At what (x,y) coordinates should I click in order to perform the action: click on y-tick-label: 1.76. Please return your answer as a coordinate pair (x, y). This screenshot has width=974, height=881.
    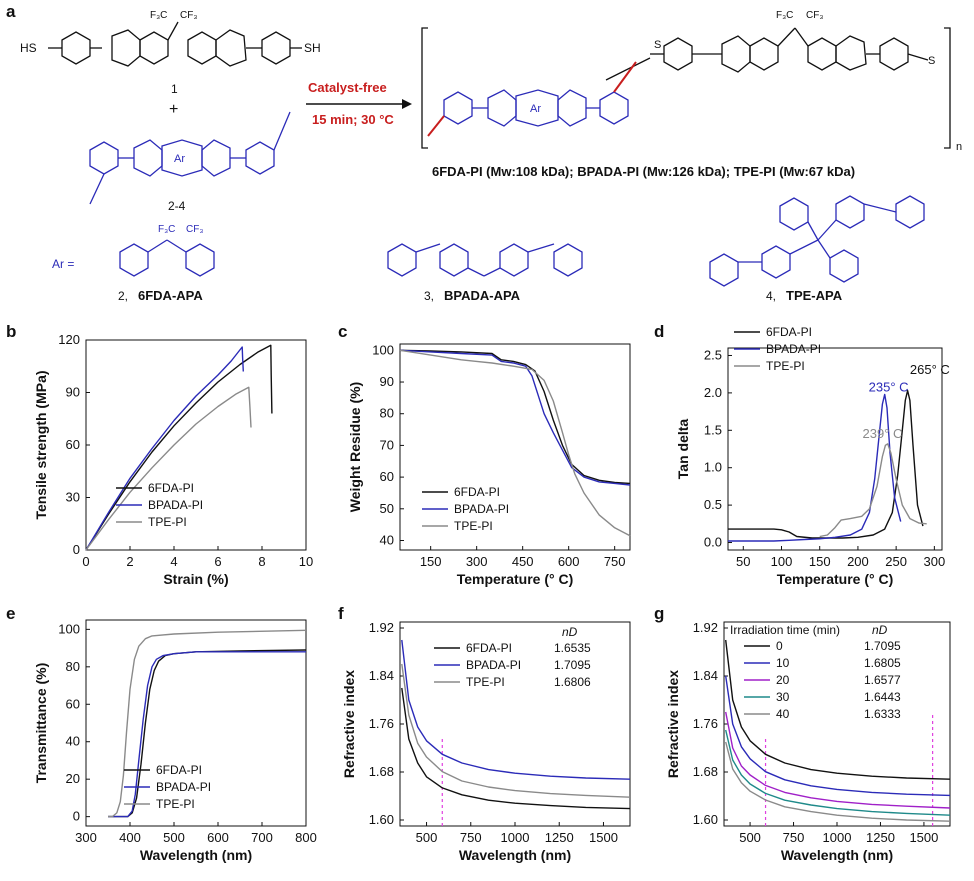
    Looking at the image, I should click on (381, 723).